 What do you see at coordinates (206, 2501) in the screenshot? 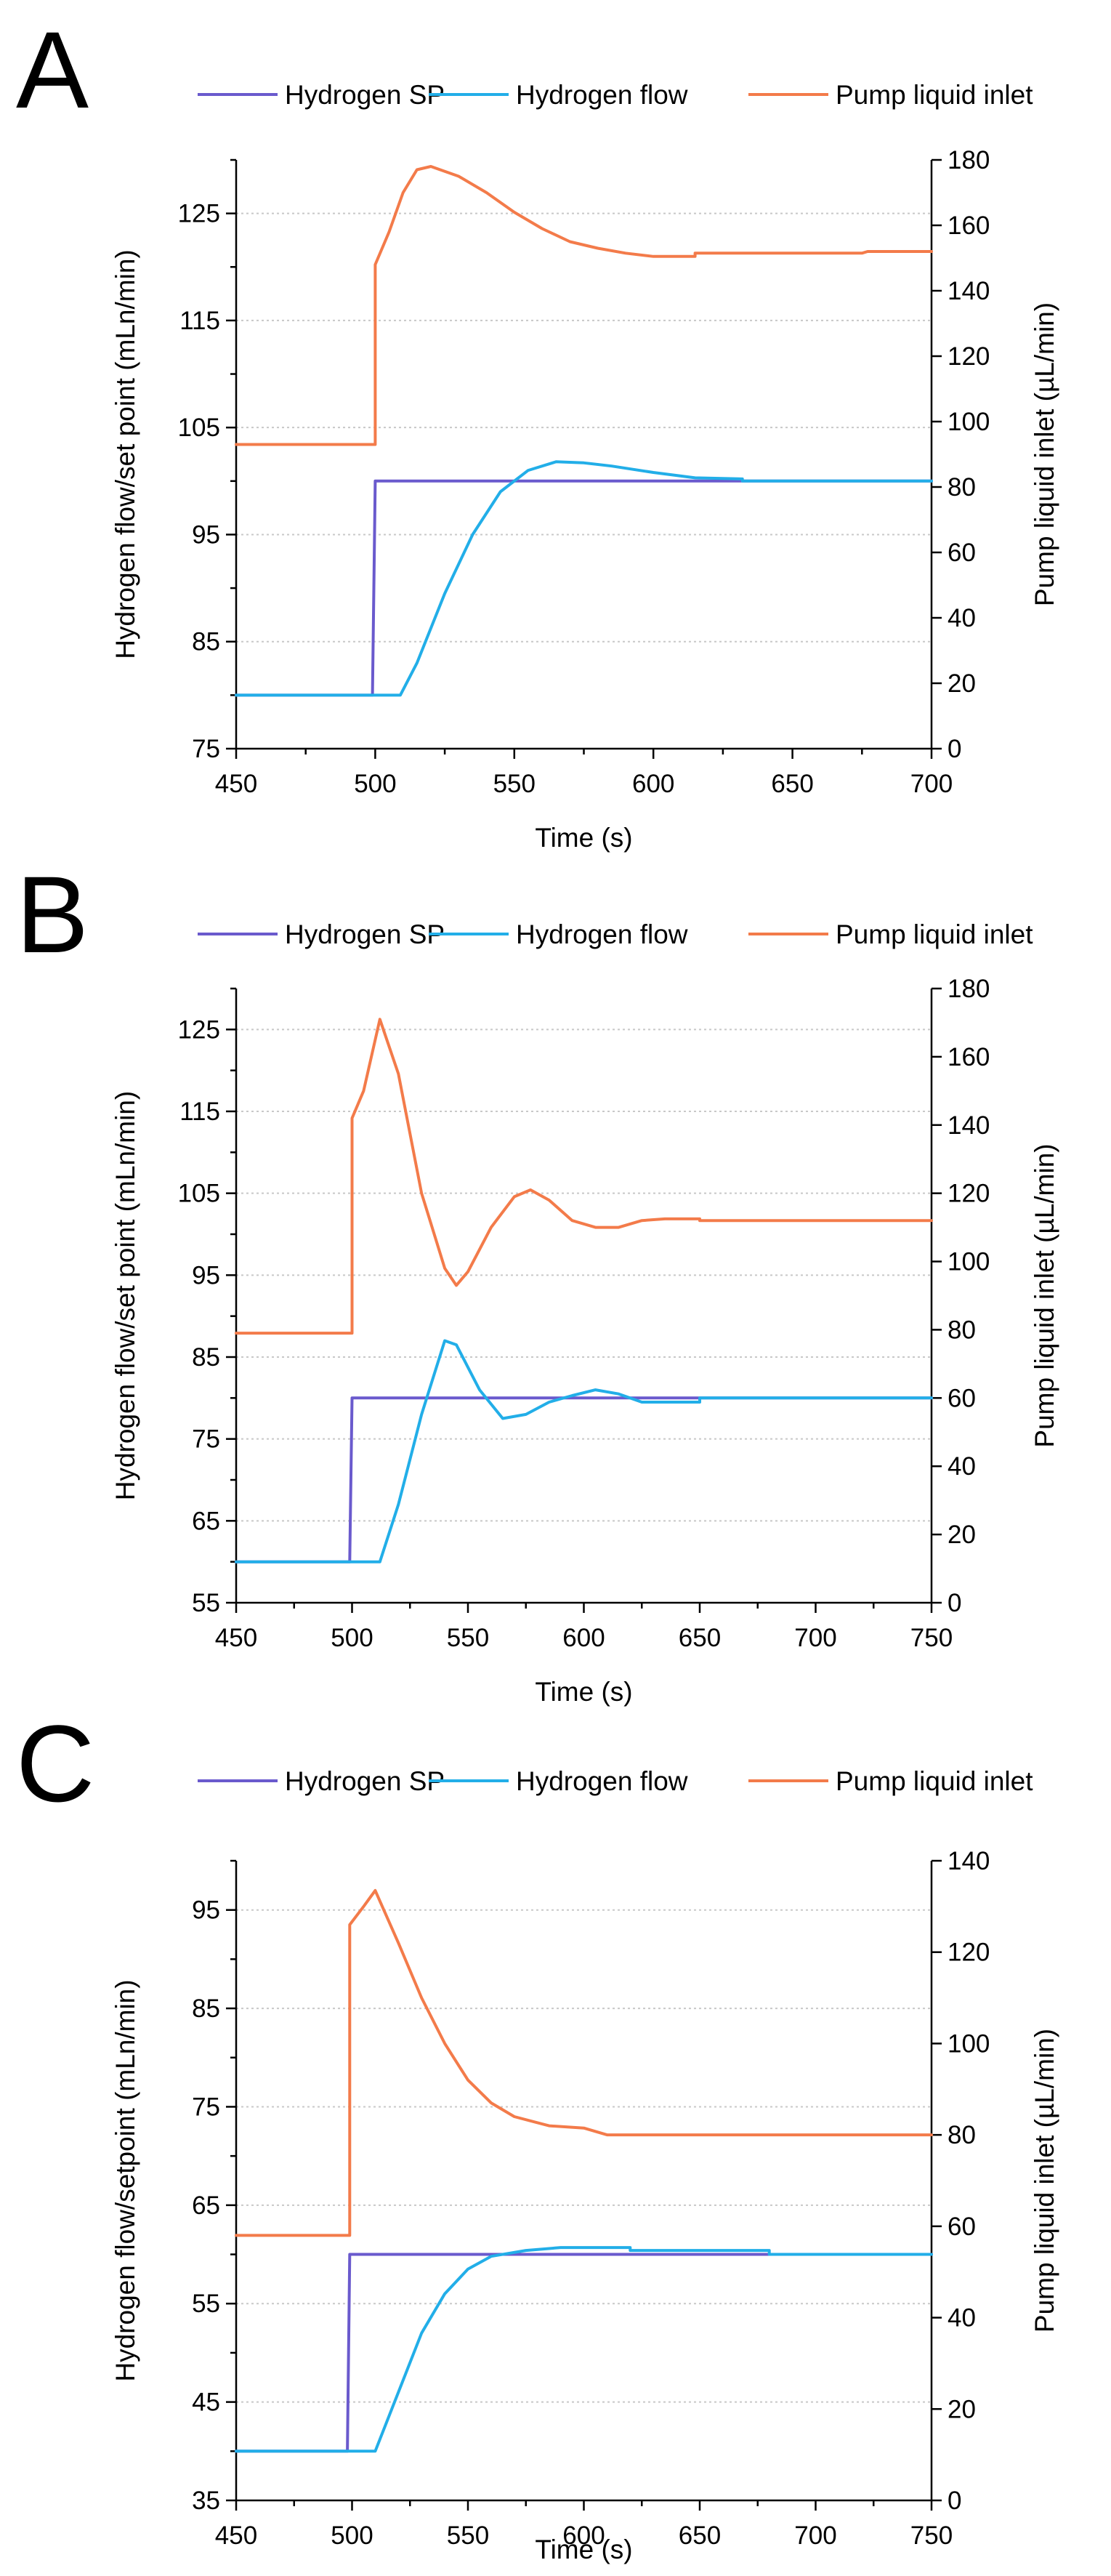
I see `y-tick-label: 35` at bounding box center [206, 2501].